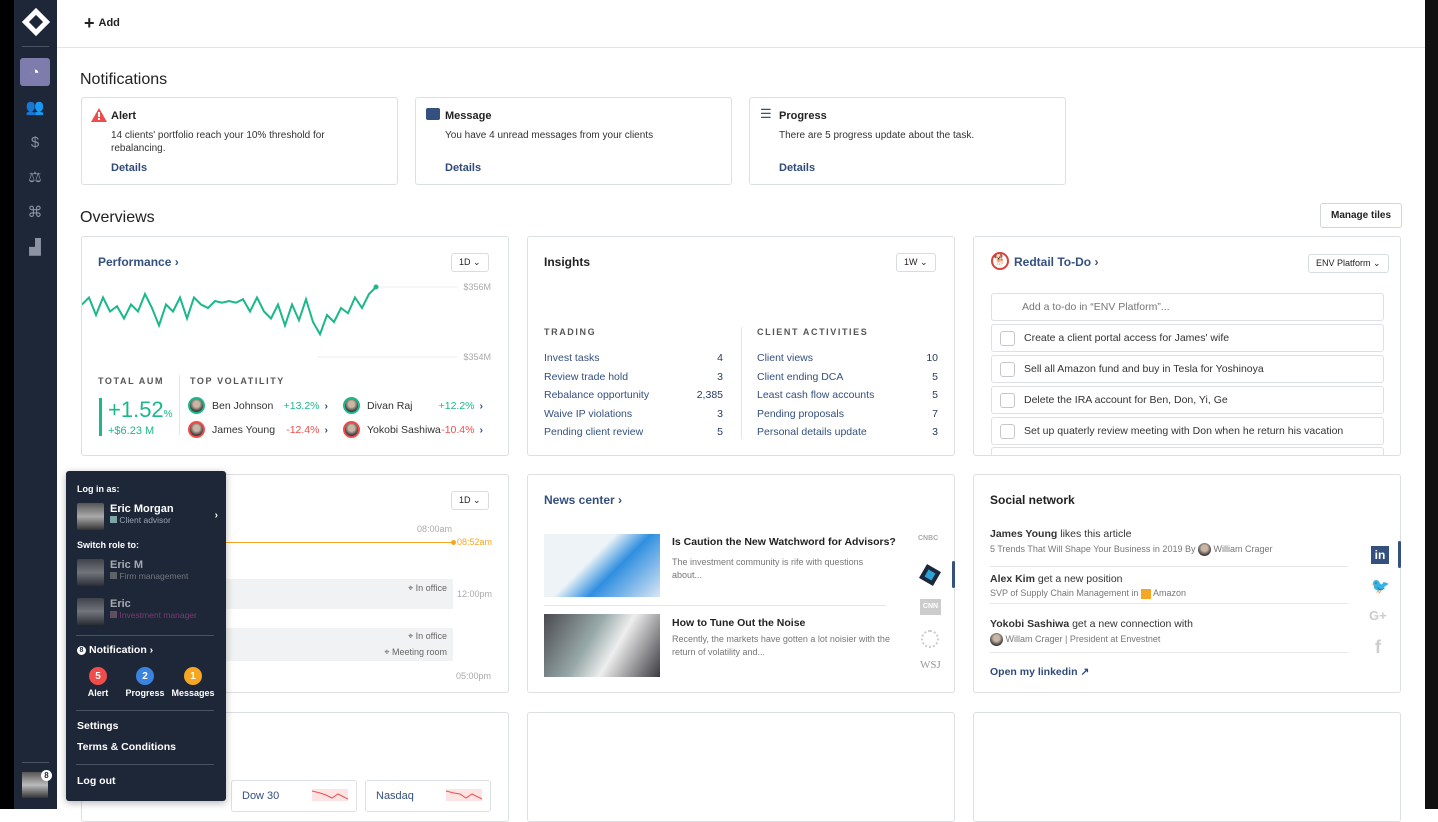 The width and height of the screenshot is (1438, 822). What do you see at coordinates (35, 107) in the screenshot?
I see `clients-icon: 👥` at bounding box center [35, 107].